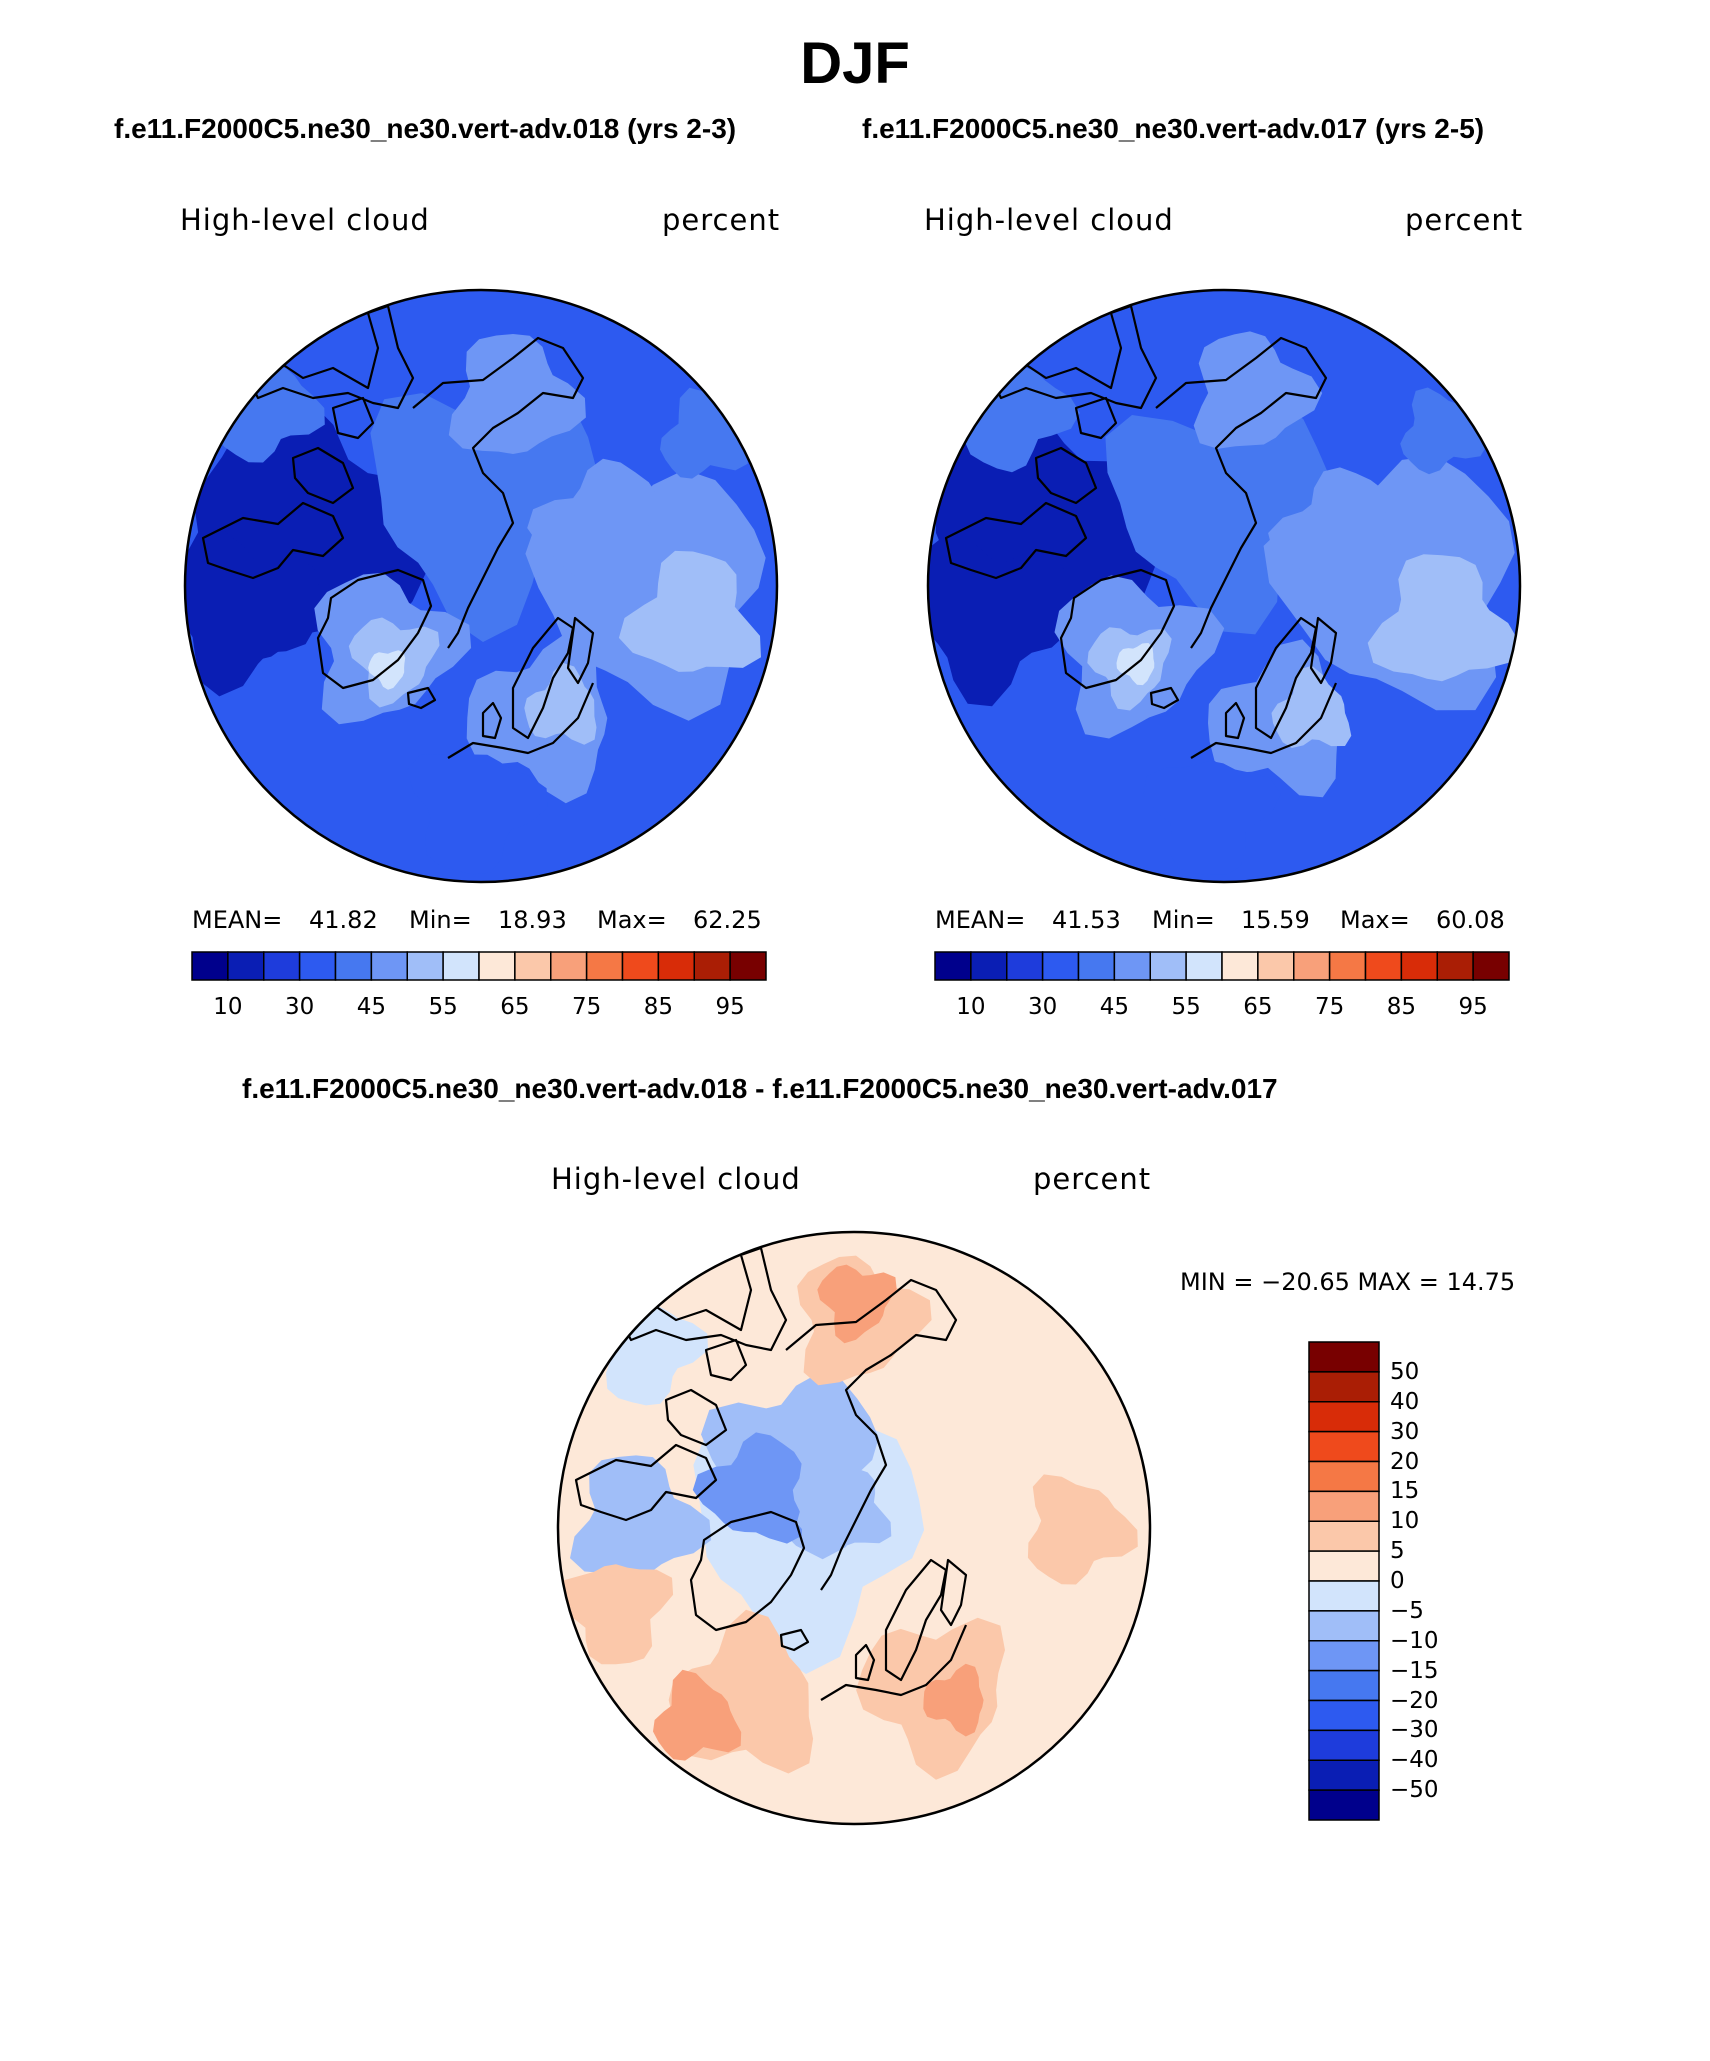  Describe the element at coordinates (658, 1007) in the screenshot. I see `panel1-colorbar-tick-label: 85` at that location.